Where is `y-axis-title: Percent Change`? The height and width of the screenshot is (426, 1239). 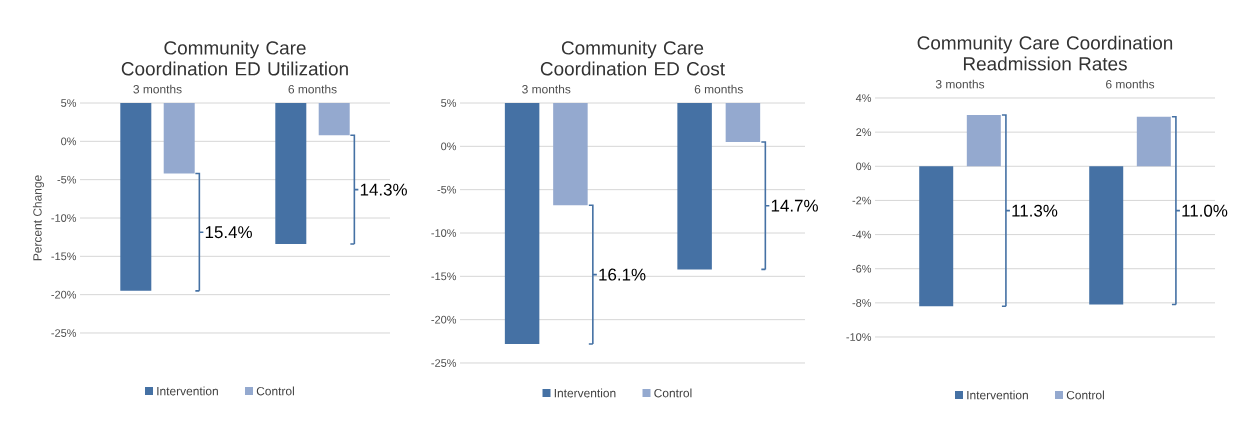
y-axis-title: Percent Change is located at coordinates (38, 218).